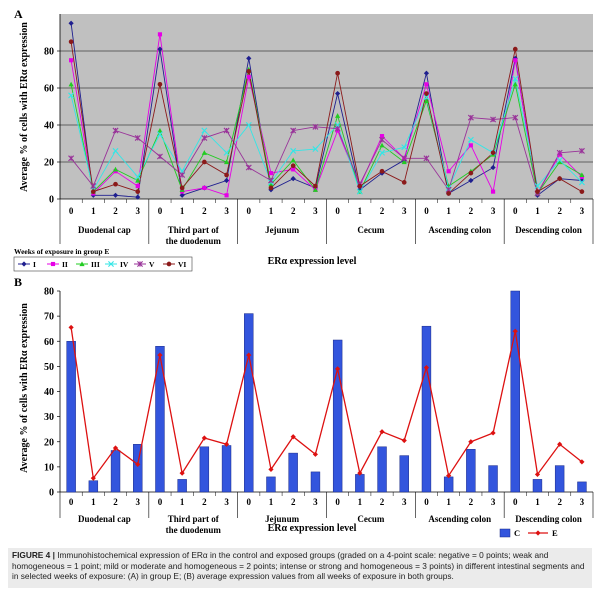 The height and width of the screenshot is (590, 600). What do you see at coordinates (194, 230) in the screenshot?
I see `panel-a-group-label-line1: Third part of` at bounding box center [194, 230].